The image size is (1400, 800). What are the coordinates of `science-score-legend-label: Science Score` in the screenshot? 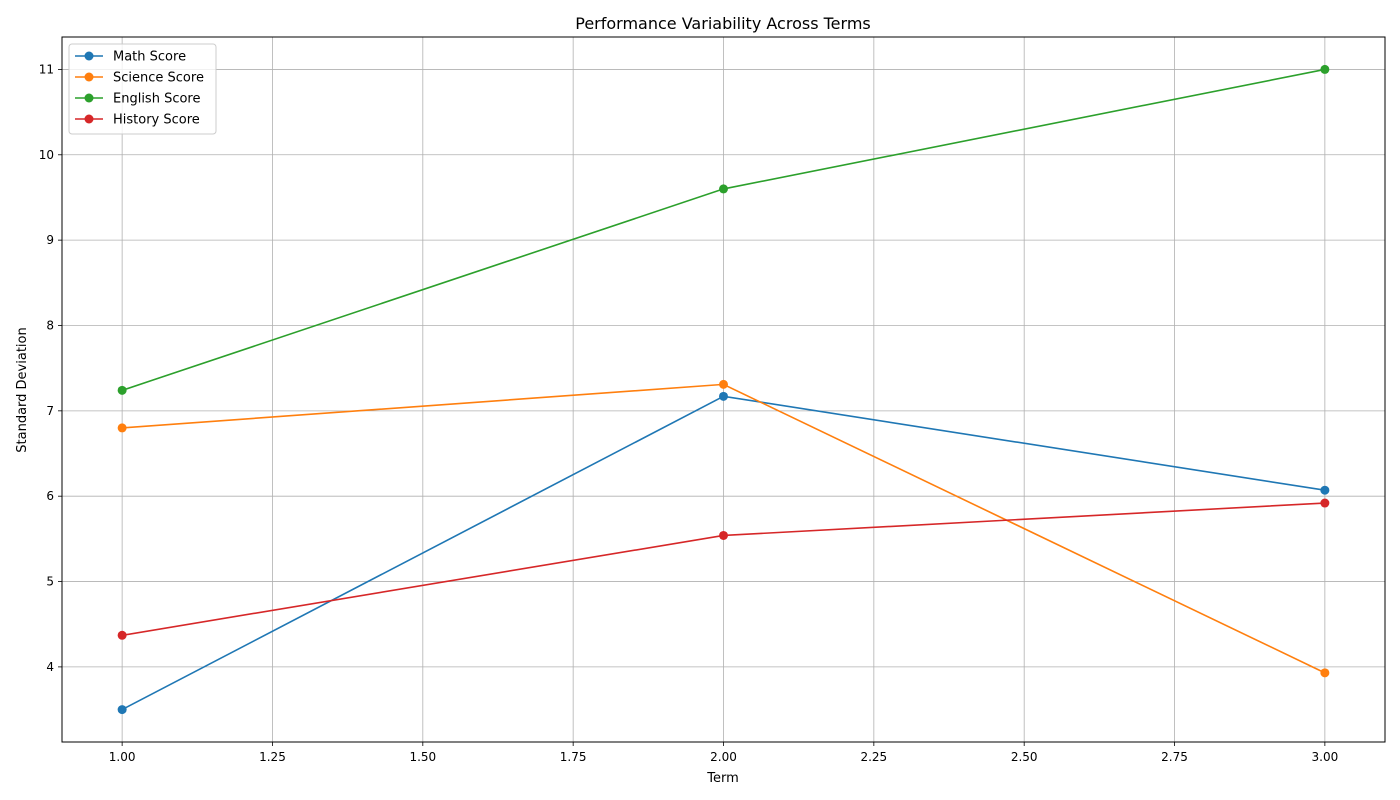 It's located at (158, 78).